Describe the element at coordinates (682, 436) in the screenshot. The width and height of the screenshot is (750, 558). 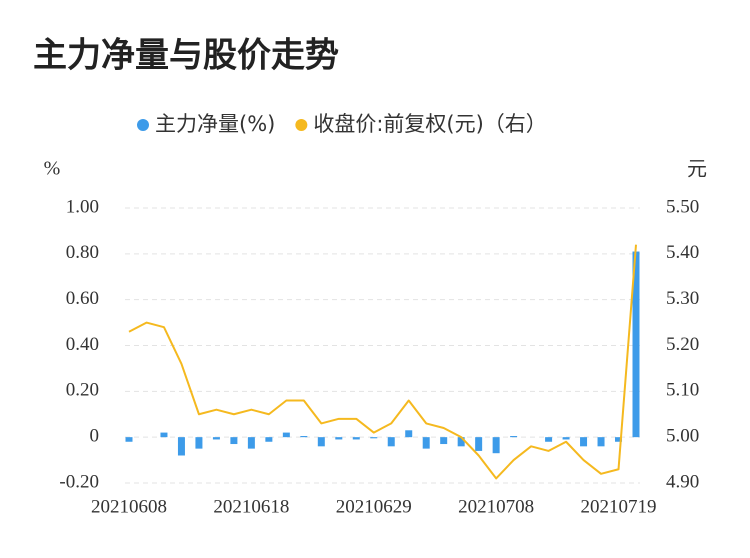
I see `y2-tick-label: 5.00` at that location.